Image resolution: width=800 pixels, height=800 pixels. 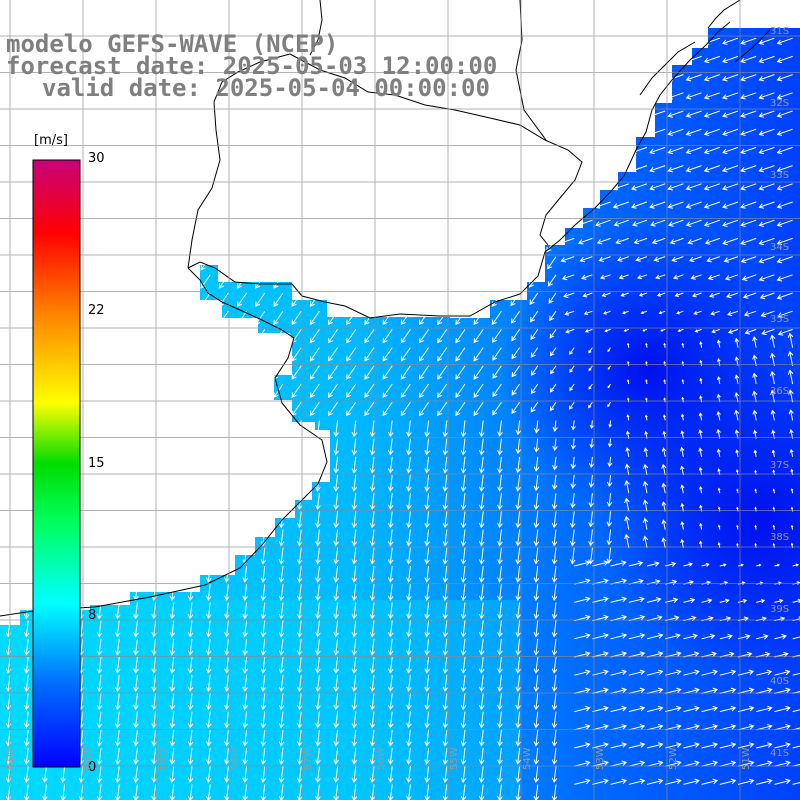 I want to click on colorbar-unit: [m/s], so click(x=51, y=140).